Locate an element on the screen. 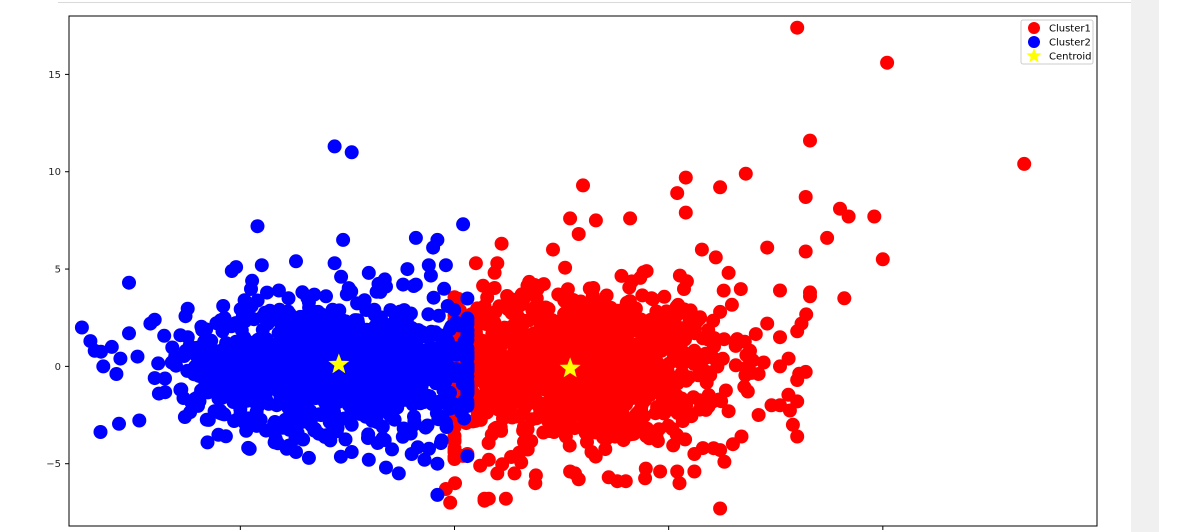 Image resolution: width=1177 pixels, height=532 pixels. notebook-output-frame is located at coordinates (594, 1).